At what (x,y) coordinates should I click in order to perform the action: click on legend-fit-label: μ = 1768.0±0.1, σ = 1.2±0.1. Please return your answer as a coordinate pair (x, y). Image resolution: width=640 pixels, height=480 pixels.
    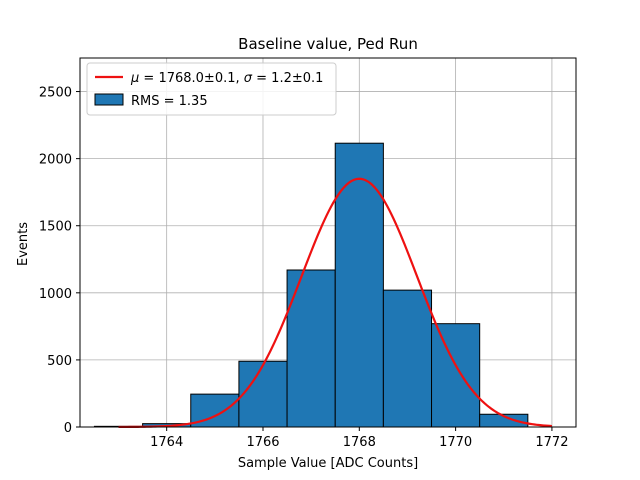
    Looking at the image, I should click on (226, 78).